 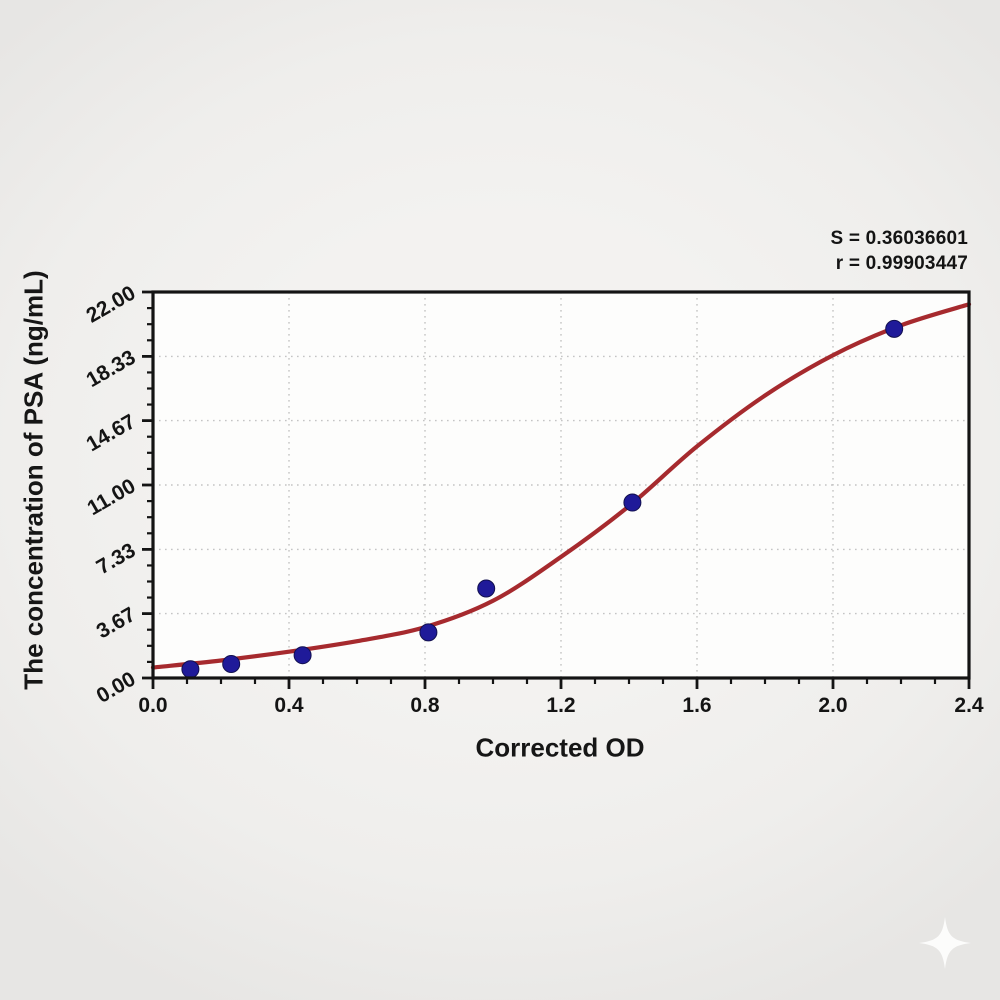 What do you see at coordinates (110, 433) in the screenshot?
I see `y-tick-label: 14.67` at bounding box center [110, 433].